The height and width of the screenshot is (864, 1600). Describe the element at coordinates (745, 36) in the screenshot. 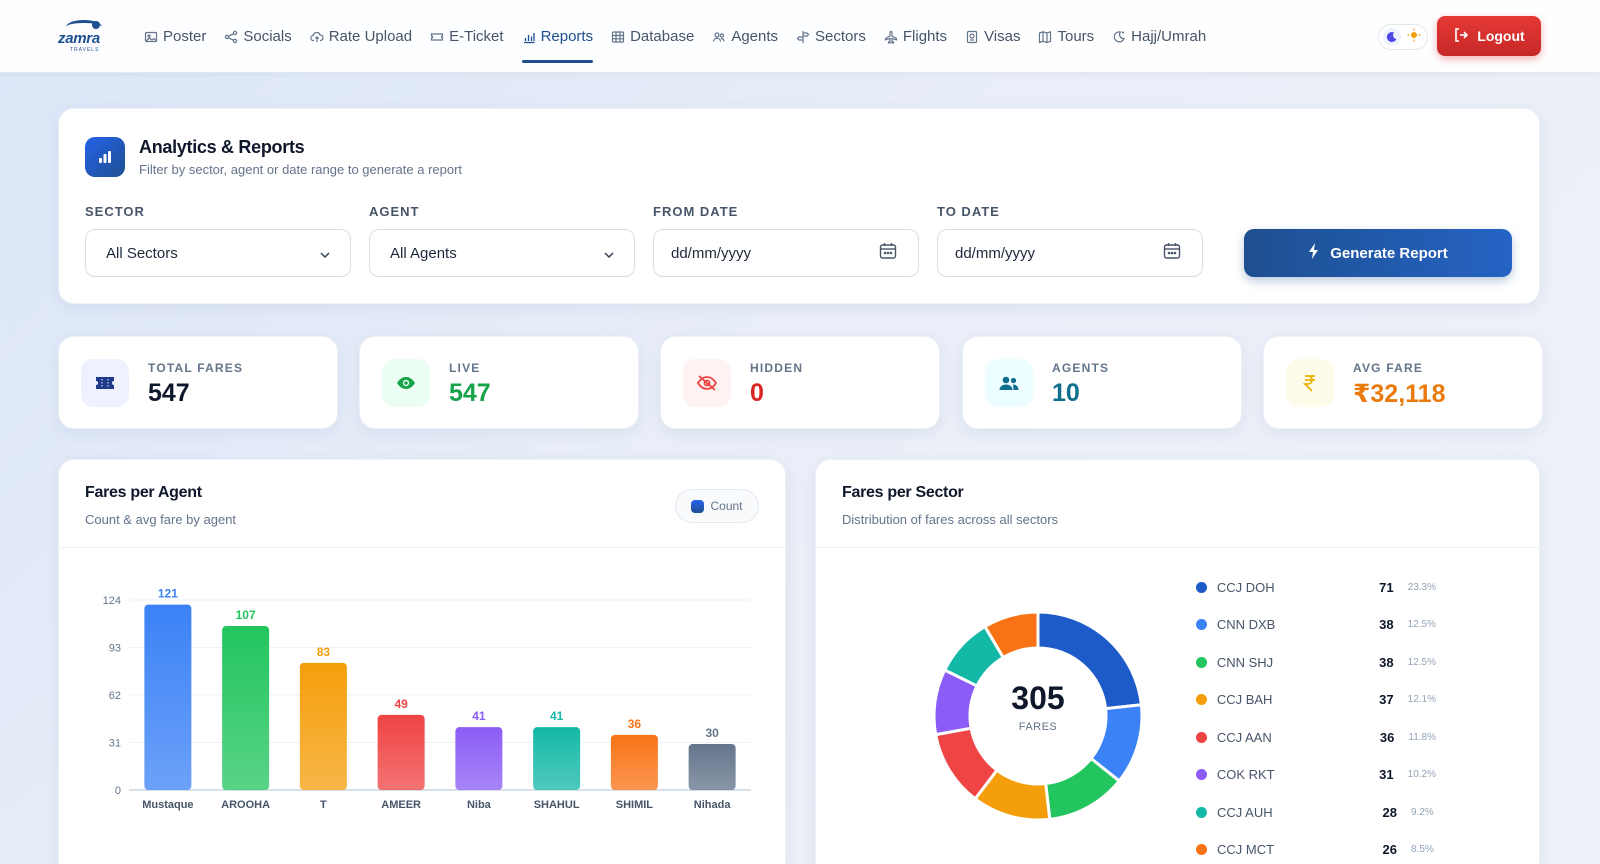

I see `nav-item-agents: Agents` at that location.